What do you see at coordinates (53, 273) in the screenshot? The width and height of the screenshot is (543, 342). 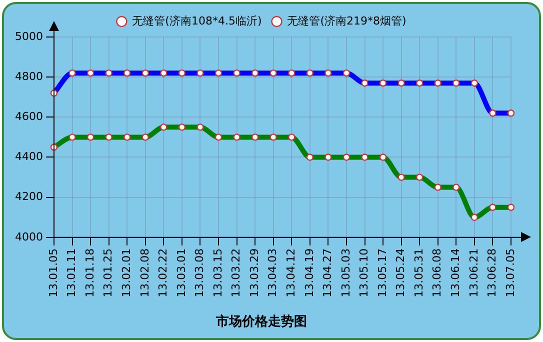 I see `x-tick-label: 13.01.05` at bounding box center [53, 273].